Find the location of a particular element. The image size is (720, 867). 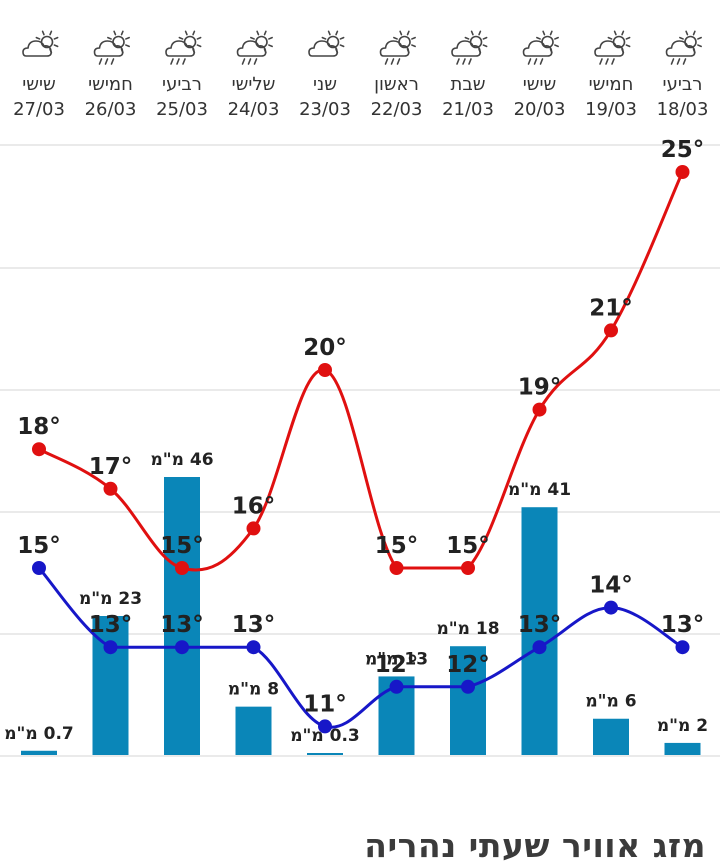

day-date: 18/03 is located at coordinates (683, 109).